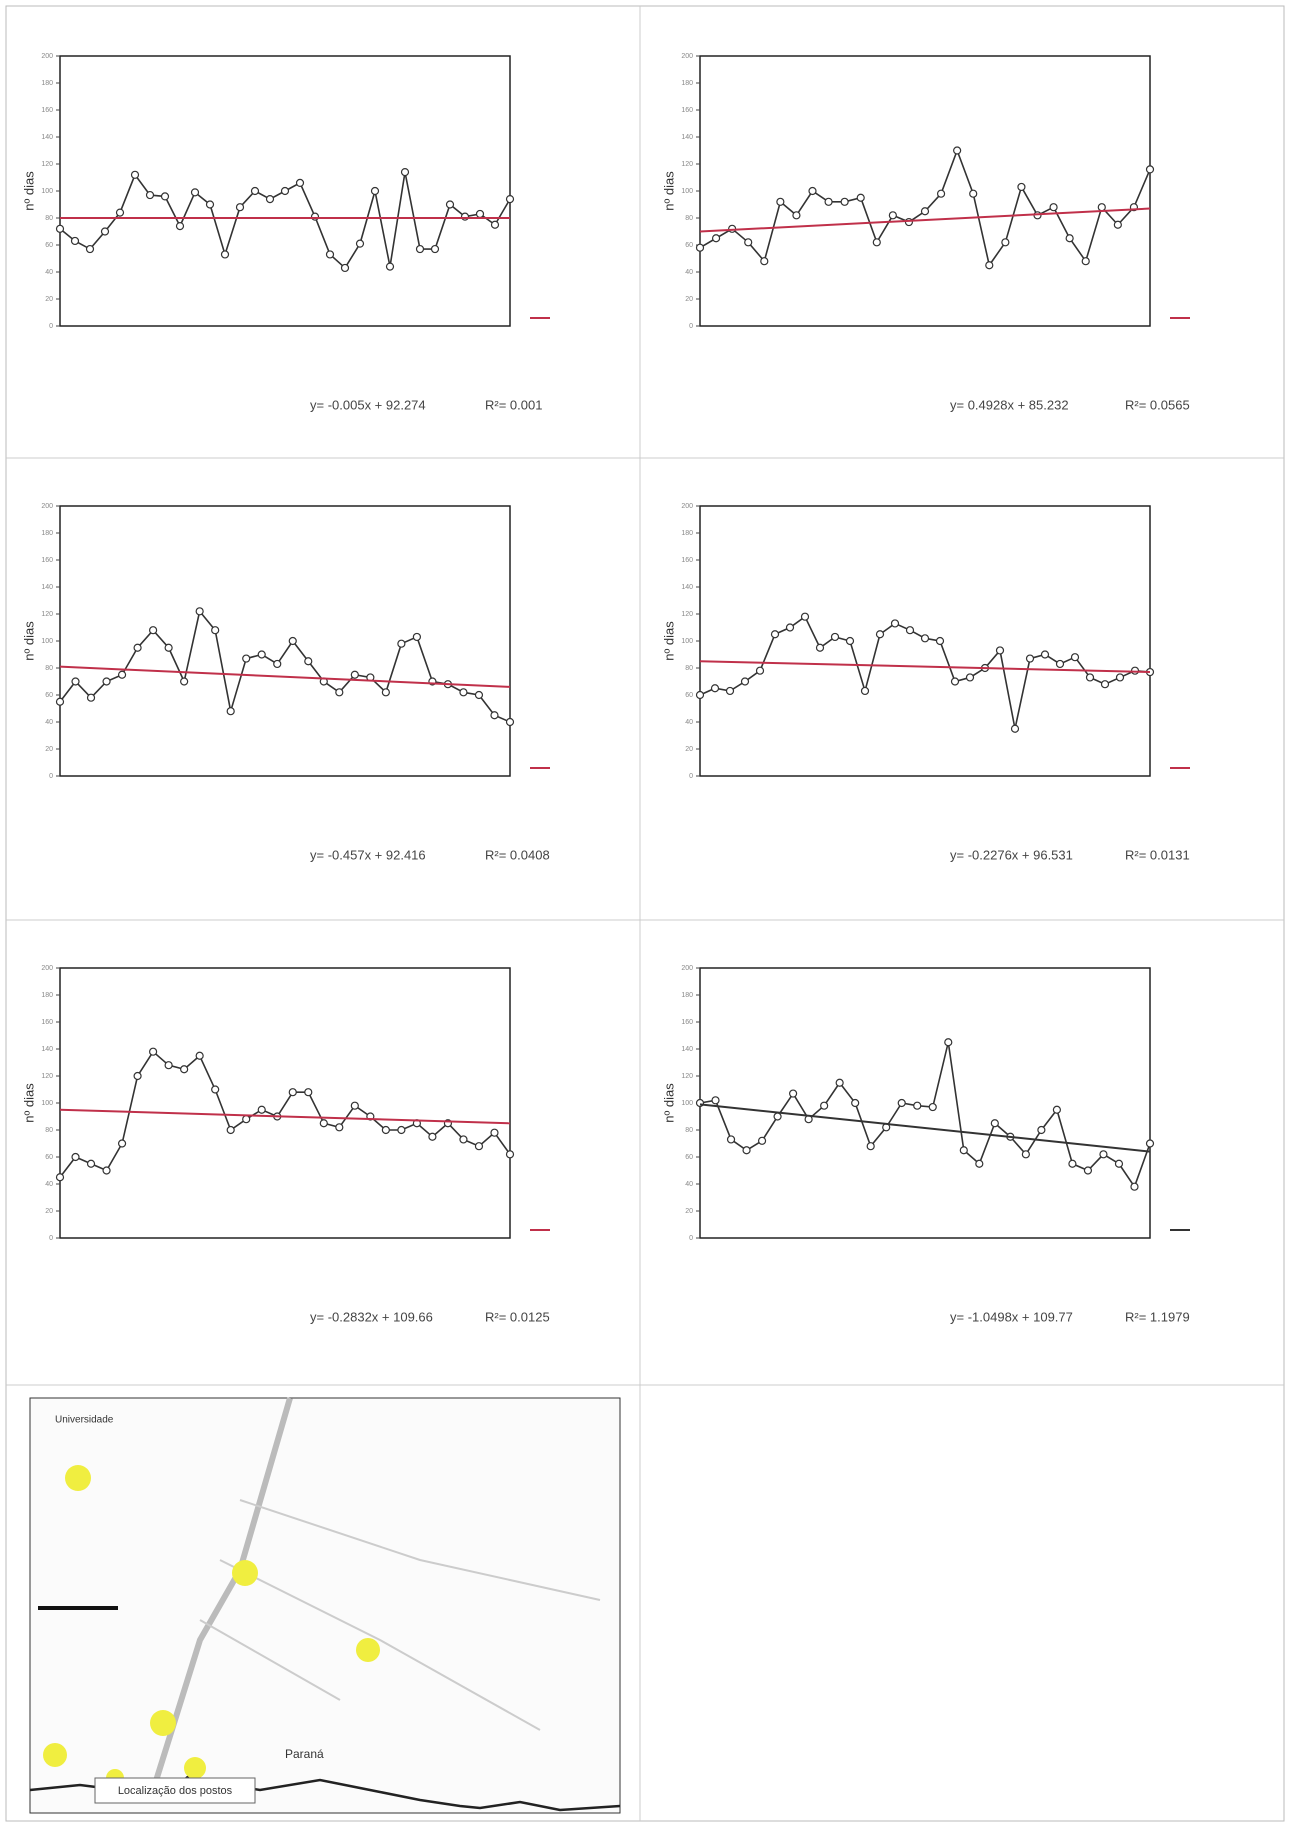 The height and width of the screenshot is (1827, 1291). I want to click on trend-line, so click(925, 667).